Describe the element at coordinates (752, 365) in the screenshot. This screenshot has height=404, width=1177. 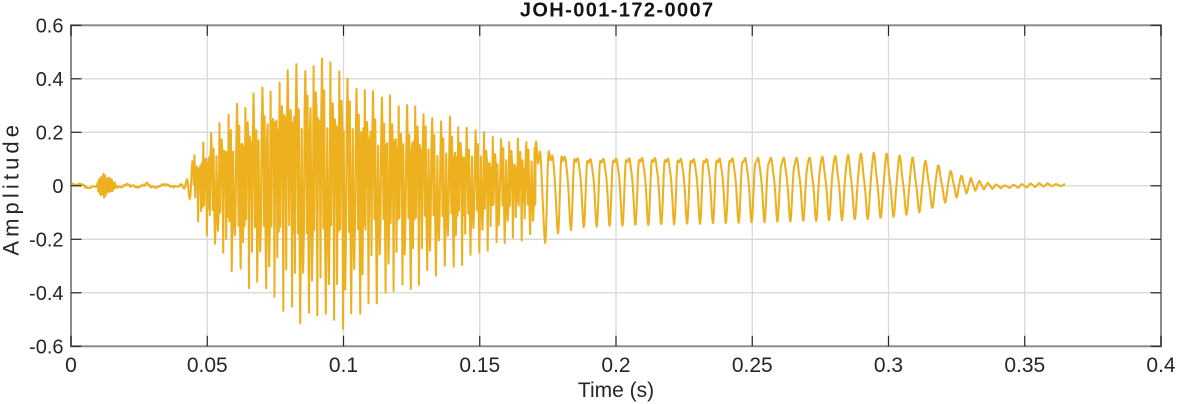
I see `svg-text: 0.25` at that location.